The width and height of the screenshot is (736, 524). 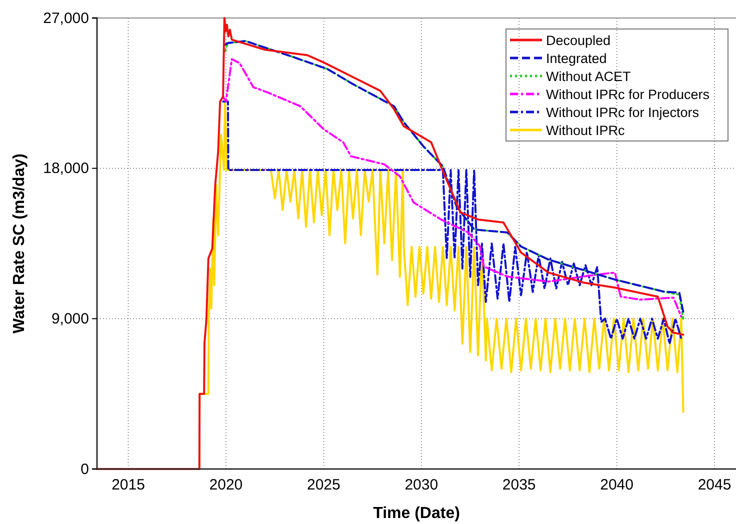 I want to click on x-tick-label: 2035, so click(x=519, y=485).